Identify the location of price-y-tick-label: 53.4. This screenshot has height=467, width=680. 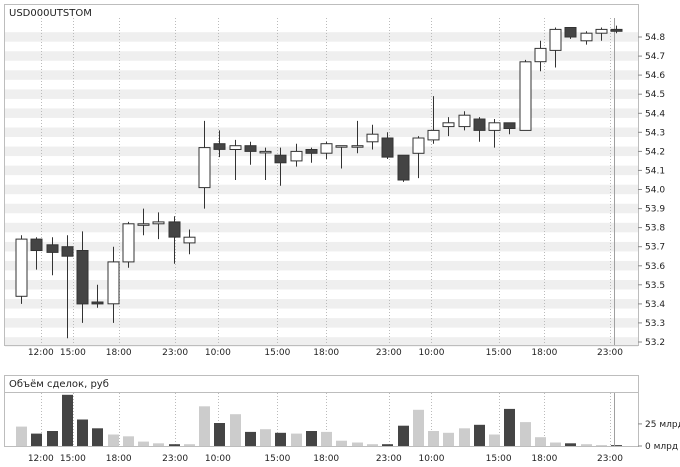
(655, 305).